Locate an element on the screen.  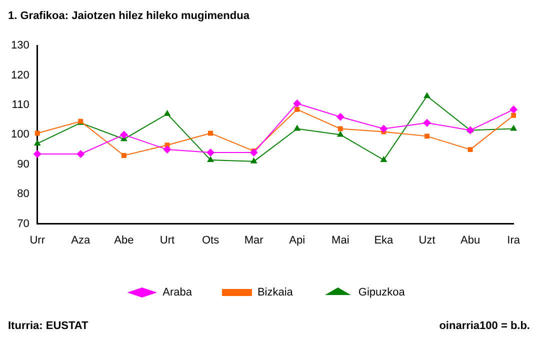
legend-label: Araba is located at coordinates (177, 292).